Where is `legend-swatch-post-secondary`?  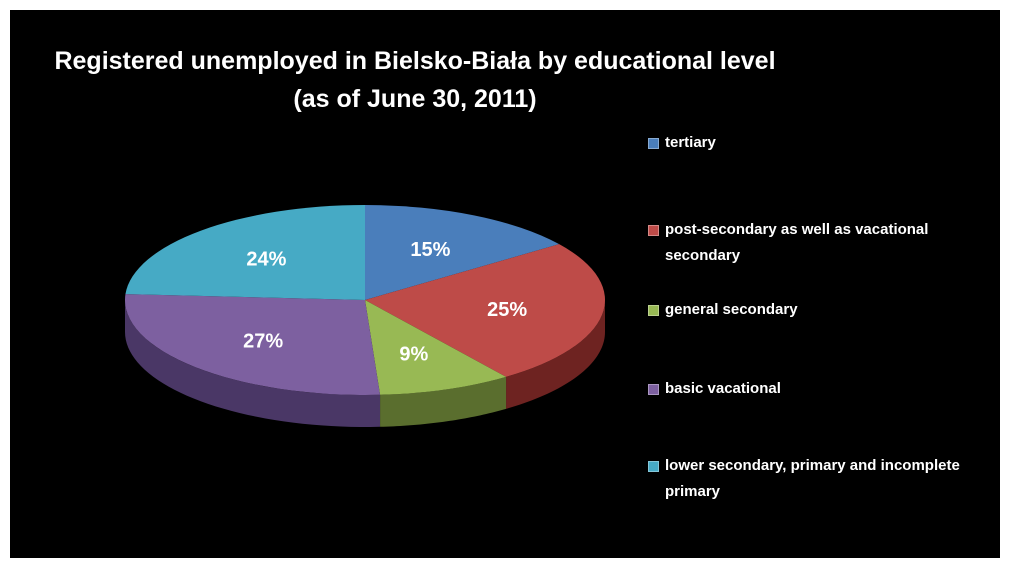
legend-swatch-post-secondary is located at coordinates (653, 230).